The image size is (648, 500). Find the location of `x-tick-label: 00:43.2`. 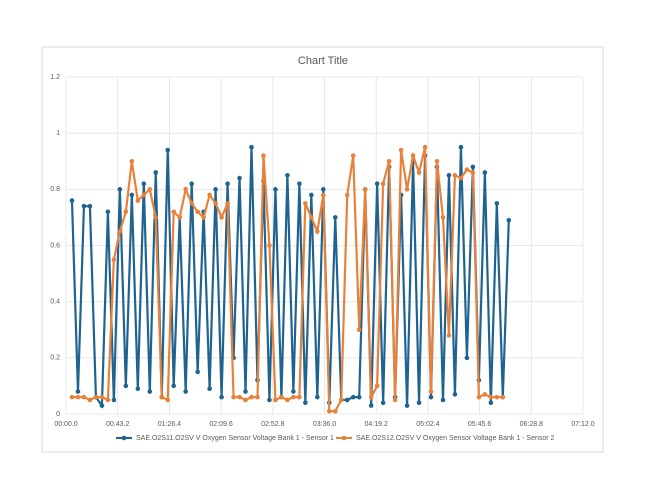

x-tick-label: 00:43.2 is located at coordinates (117, 424).